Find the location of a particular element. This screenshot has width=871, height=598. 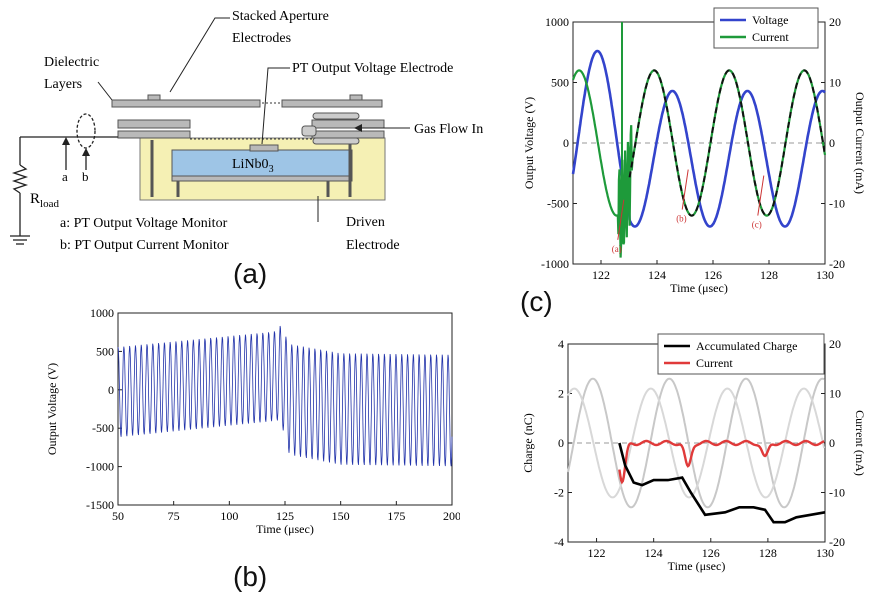

annotation-label: (a) is located at coordinates (617, 249).